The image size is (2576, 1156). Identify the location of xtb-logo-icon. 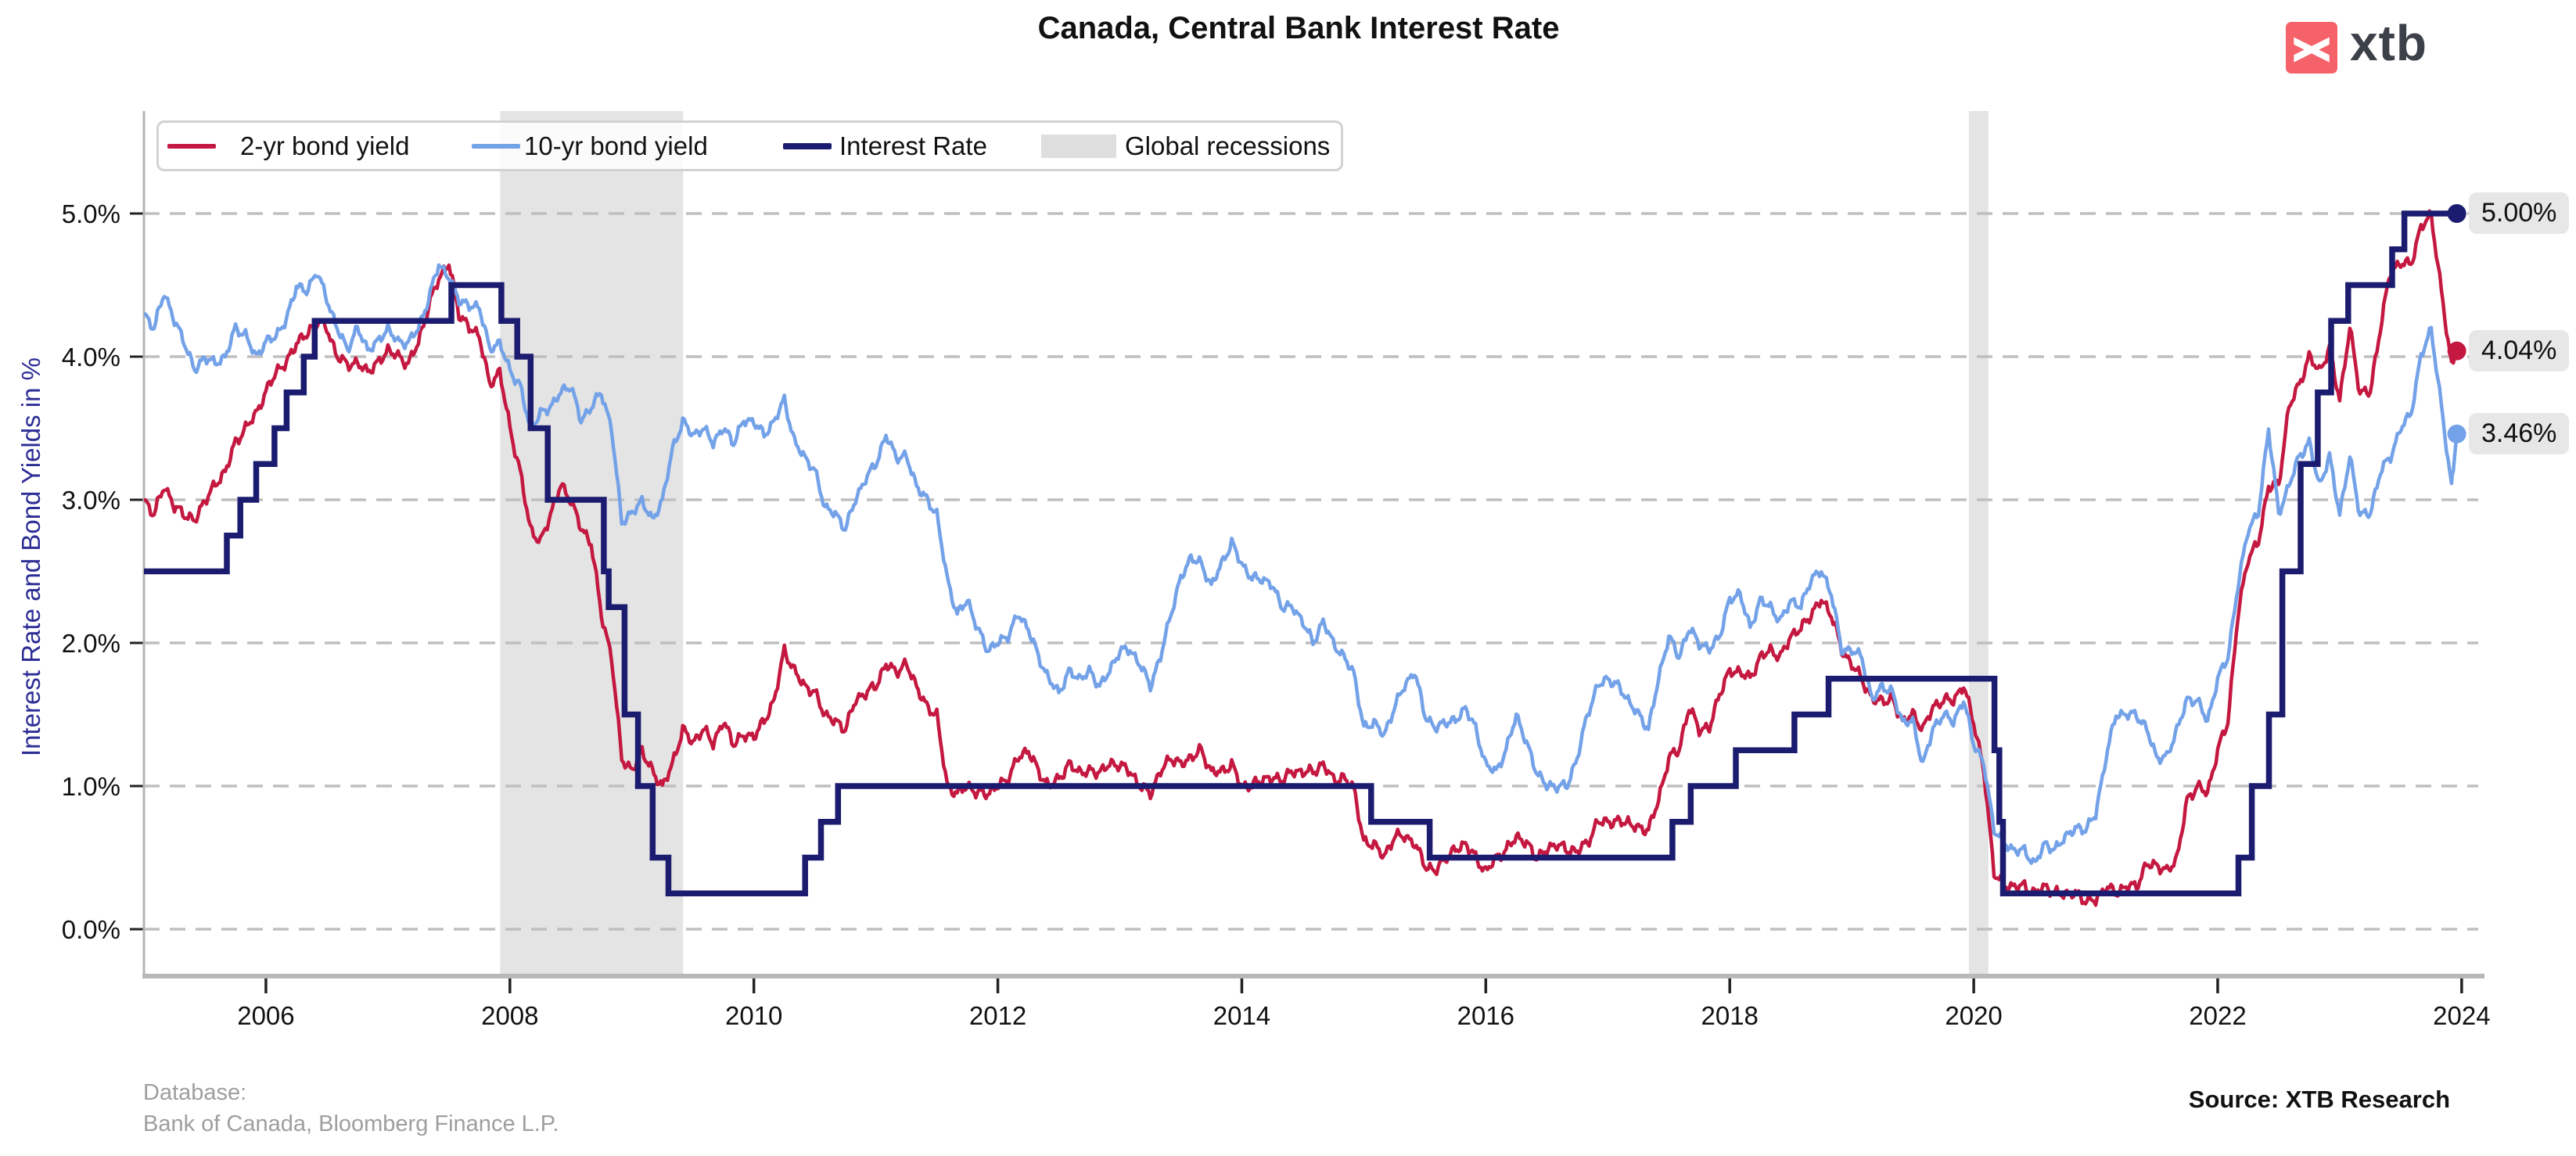
(2312, 48).